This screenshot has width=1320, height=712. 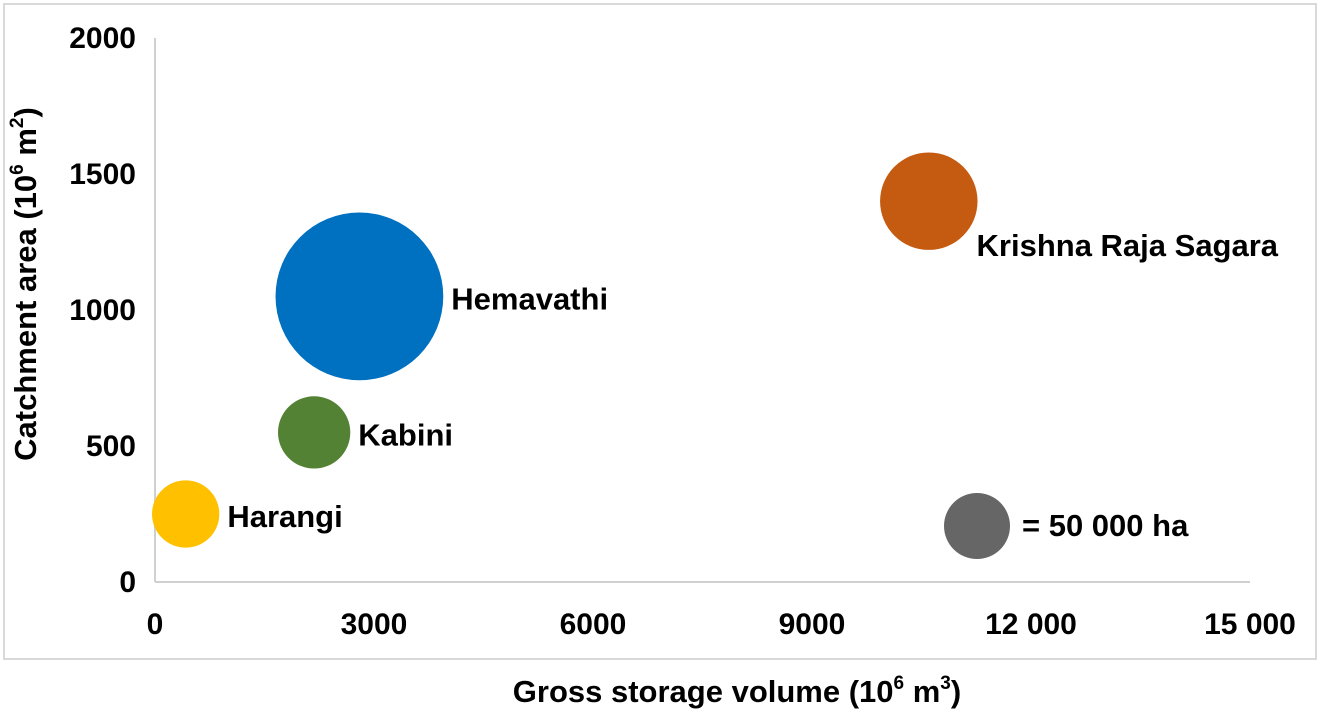 I want to click on size-legend-label: = 50 000 ha, so click(x=1105, y=525).